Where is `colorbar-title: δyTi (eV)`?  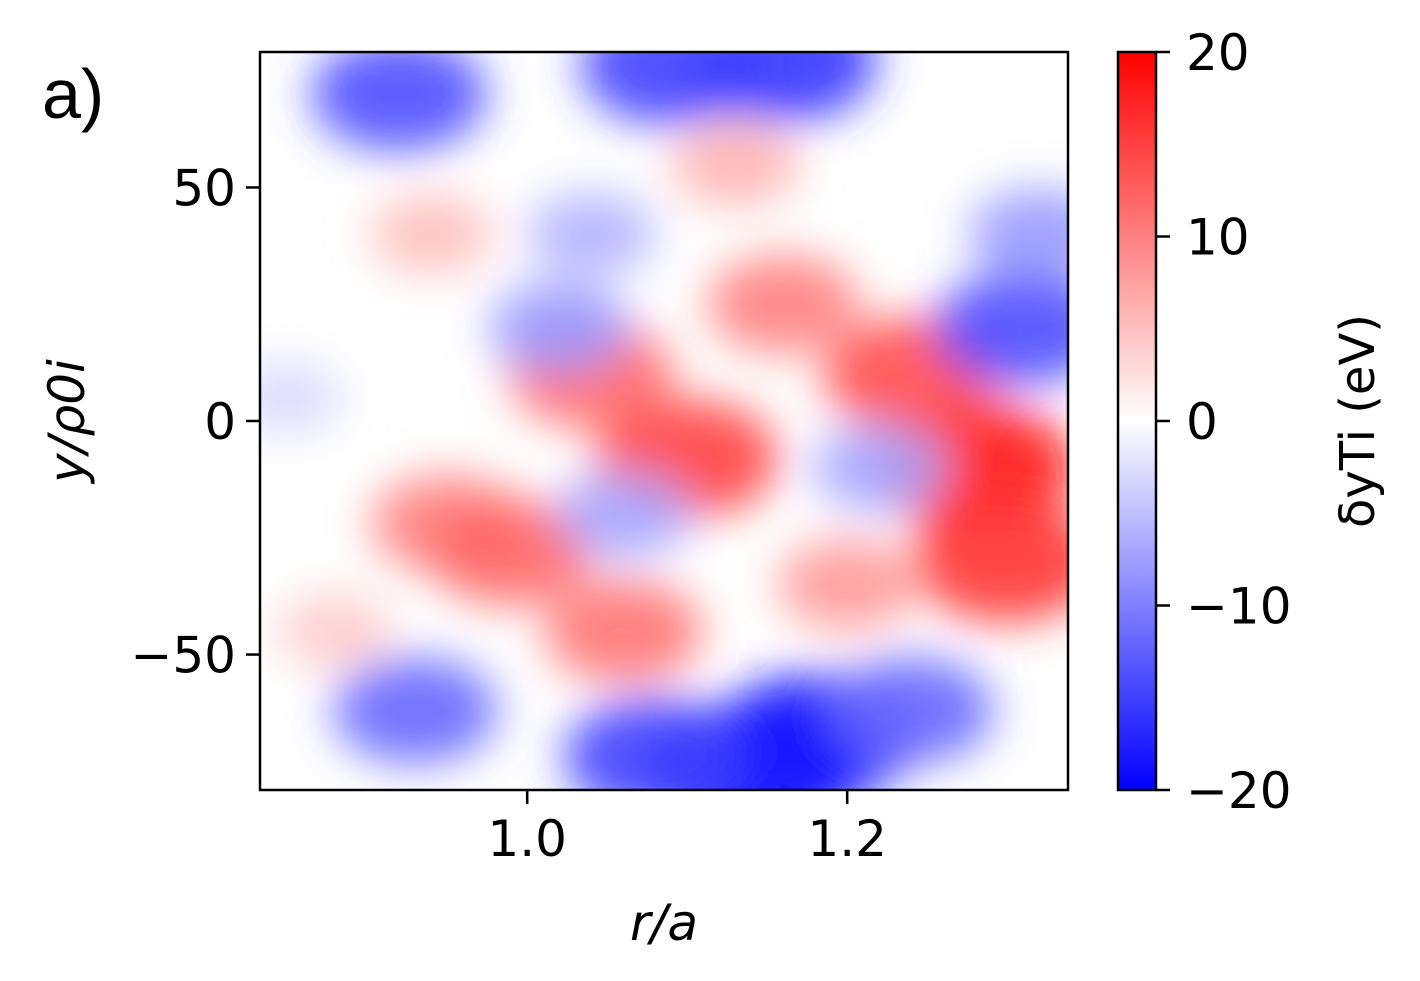 colorbar-title: δyTi (eV) is located at coordinates (1358, 421).